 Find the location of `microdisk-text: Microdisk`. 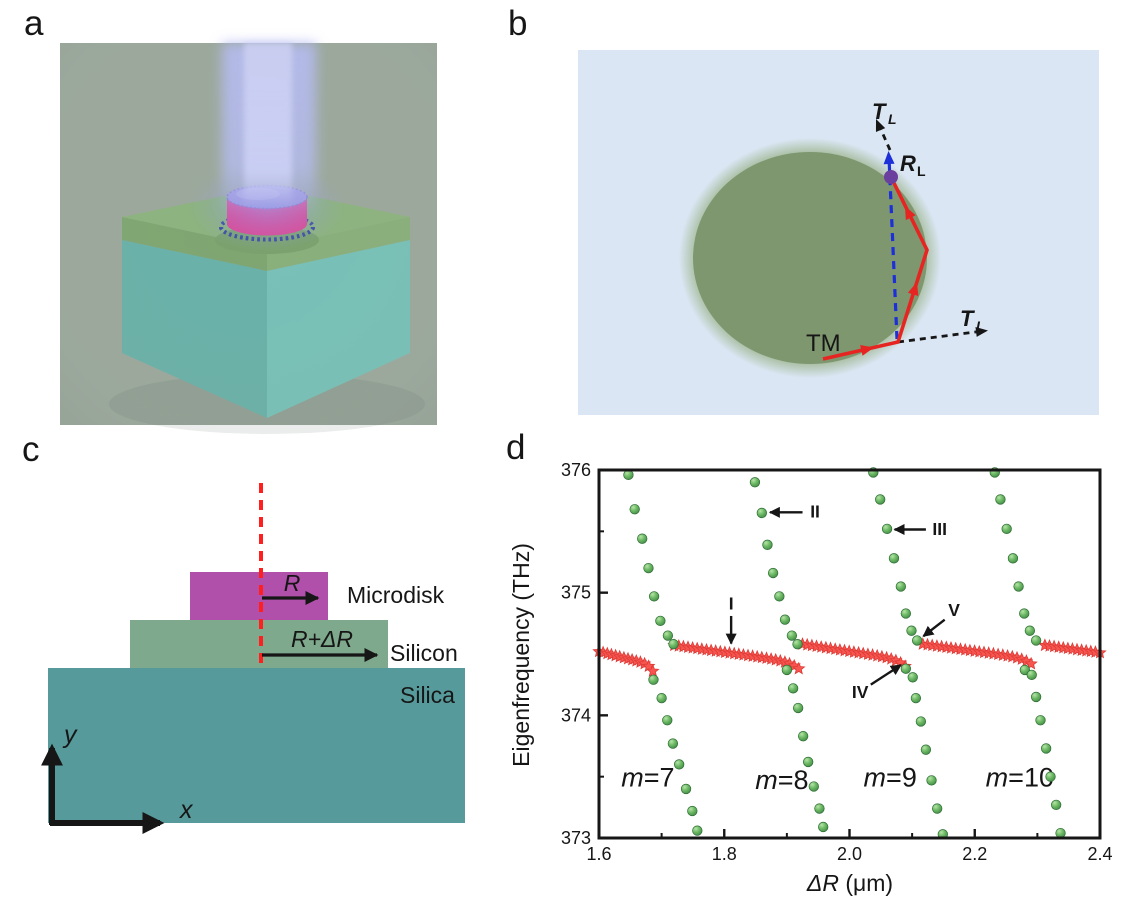

microdisk-text: Microdisk is located at coordinates (396, 595).